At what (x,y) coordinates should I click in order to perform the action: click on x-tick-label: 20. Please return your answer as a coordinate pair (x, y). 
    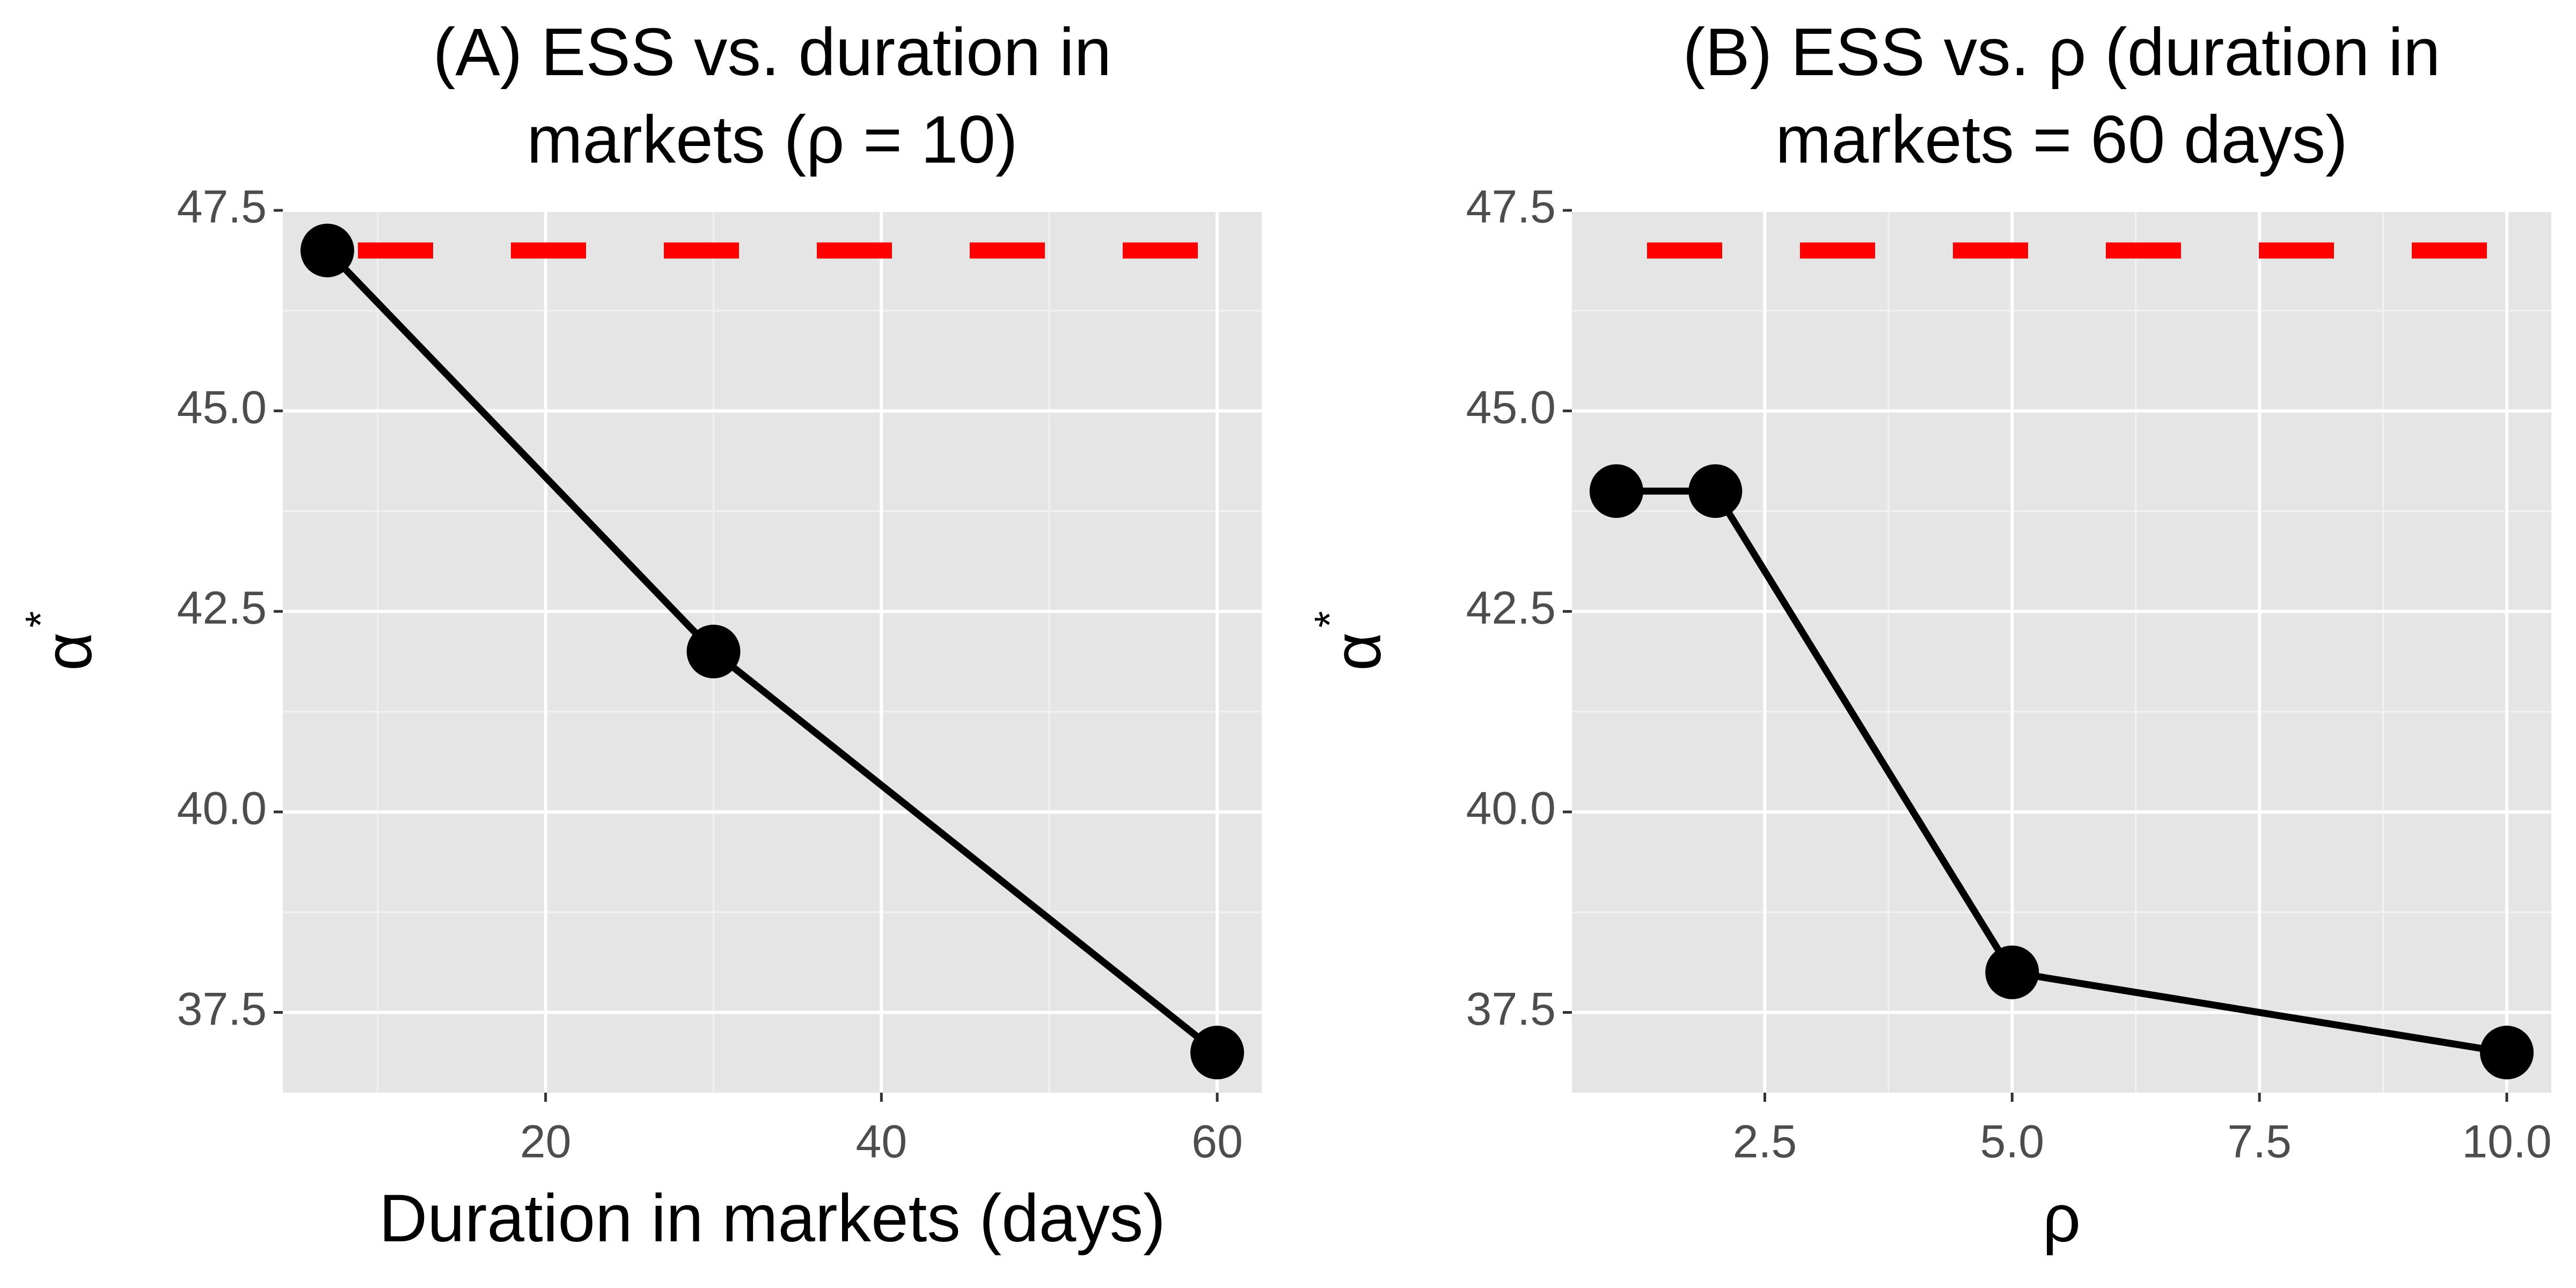
    Looking at the image, I should click on (546, 1142).